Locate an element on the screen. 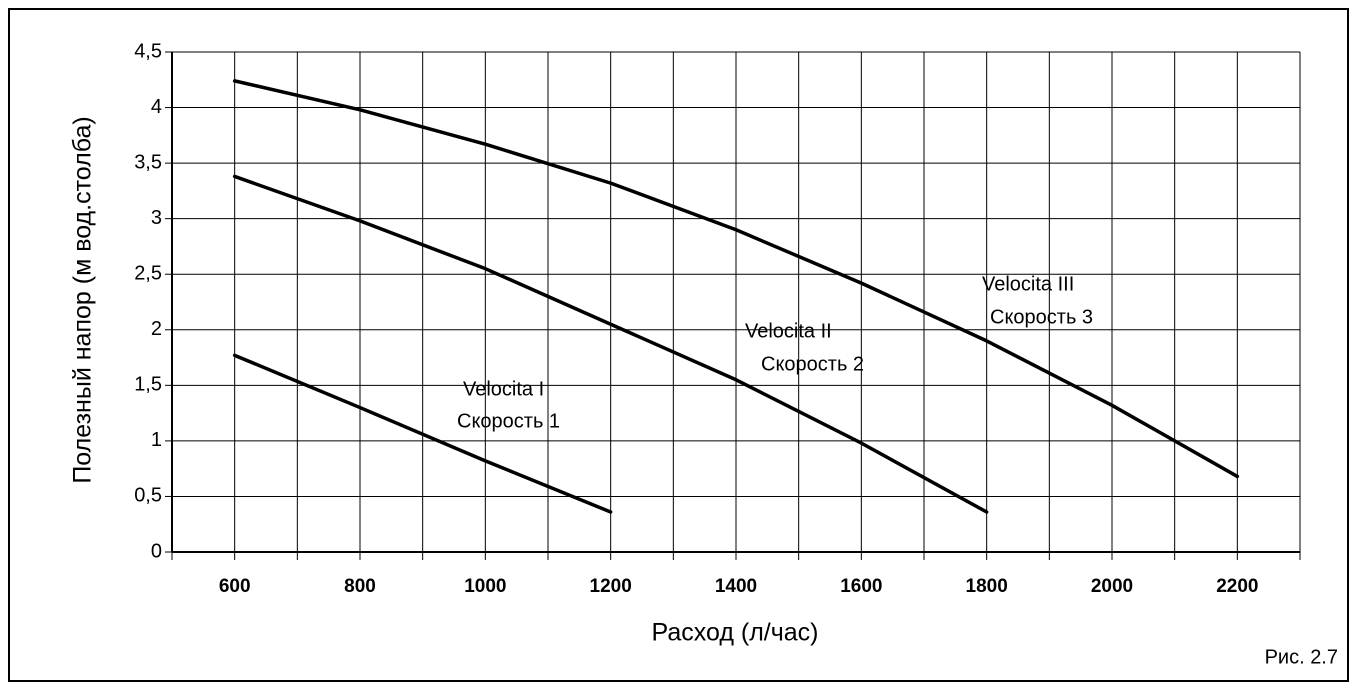 The height and width of the screenshot is (689, 1357). y-tick-label: 1 is located at coordinates (156, 440).